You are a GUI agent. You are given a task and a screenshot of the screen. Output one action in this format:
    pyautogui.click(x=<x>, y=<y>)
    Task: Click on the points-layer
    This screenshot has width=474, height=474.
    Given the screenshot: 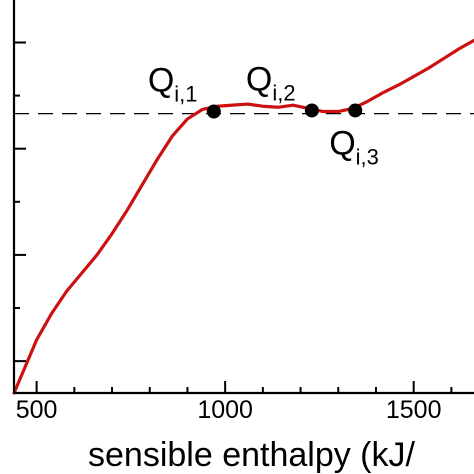 What is the action you would take?
    pyautogui.click(x=284, y=111)
    